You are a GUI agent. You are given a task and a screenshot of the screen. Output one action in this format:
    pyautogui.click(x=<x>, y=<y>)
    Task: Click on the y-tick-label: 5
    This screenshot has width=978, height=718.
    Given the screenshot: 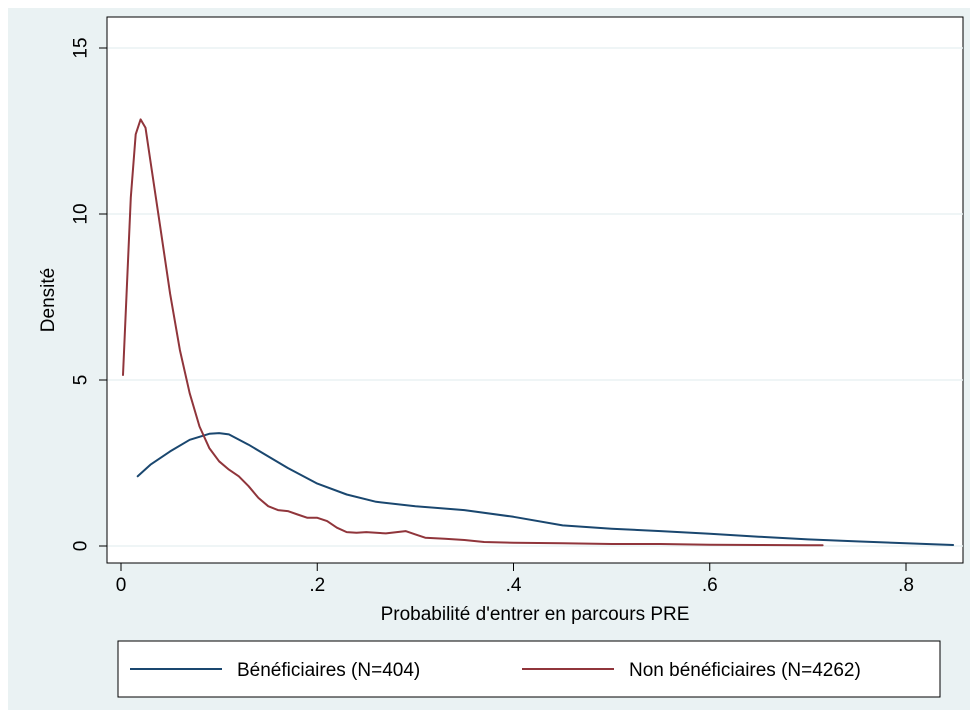 What is the action you would take?
    pyautogui.click(x=81, y=380)
    